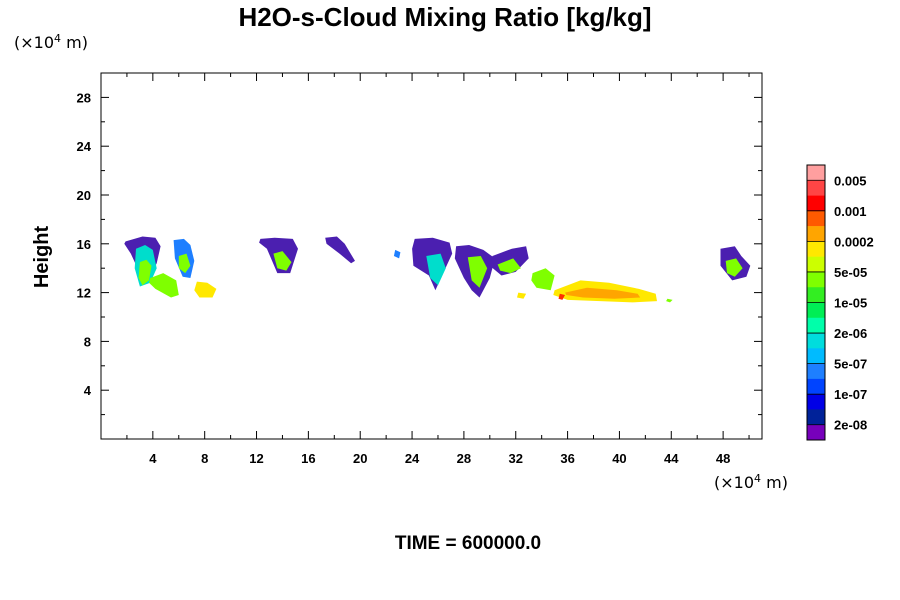 The height and width of the screenshot is (600, 900). I want to click on chart-title: H2O-s-Cloud Mixing Ratio [kg/kg], so click(444, 17).